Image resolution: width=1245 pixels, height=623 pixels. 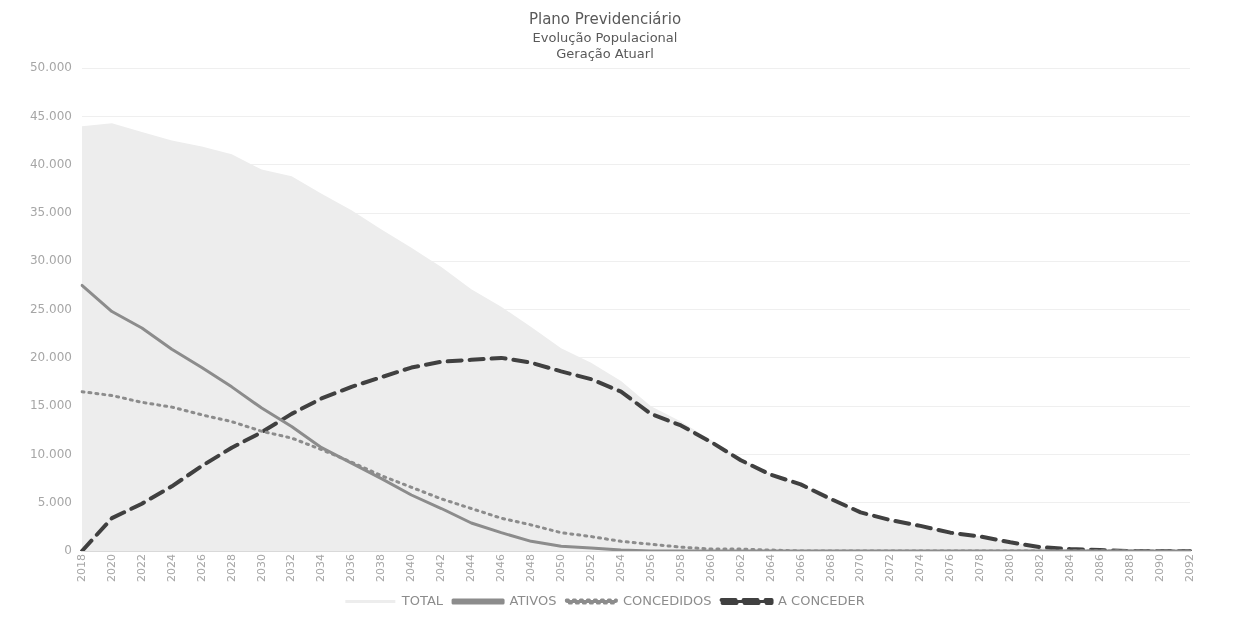 What do you see at coordinates (620, 568) in the screenshot?
I see `x-tick-label: 2054` at bounding box center [620, 568].